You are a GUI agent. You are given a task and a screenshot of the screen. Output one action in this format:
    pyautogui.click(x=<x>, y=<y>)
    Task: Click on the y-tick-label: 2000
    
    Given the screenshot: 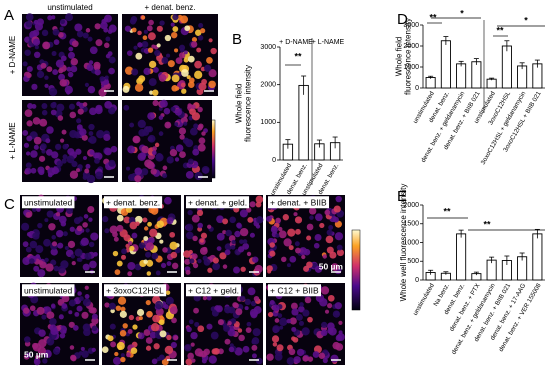 What is the action you would take?
    pyautogui.click(x=411, y=205)
    